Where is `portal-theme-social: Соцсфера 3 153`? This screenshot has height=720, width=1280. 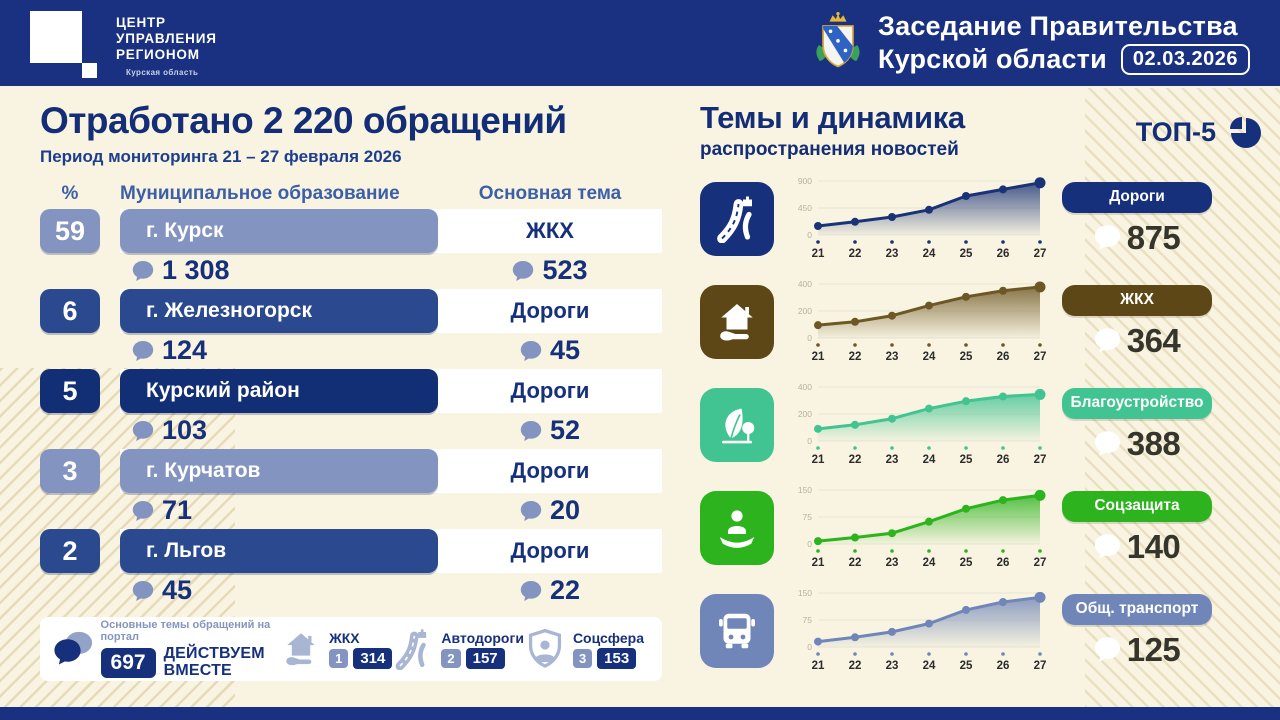 portal-theme-social: Соцсфера 3 153 is located at coordinates (584, 649).